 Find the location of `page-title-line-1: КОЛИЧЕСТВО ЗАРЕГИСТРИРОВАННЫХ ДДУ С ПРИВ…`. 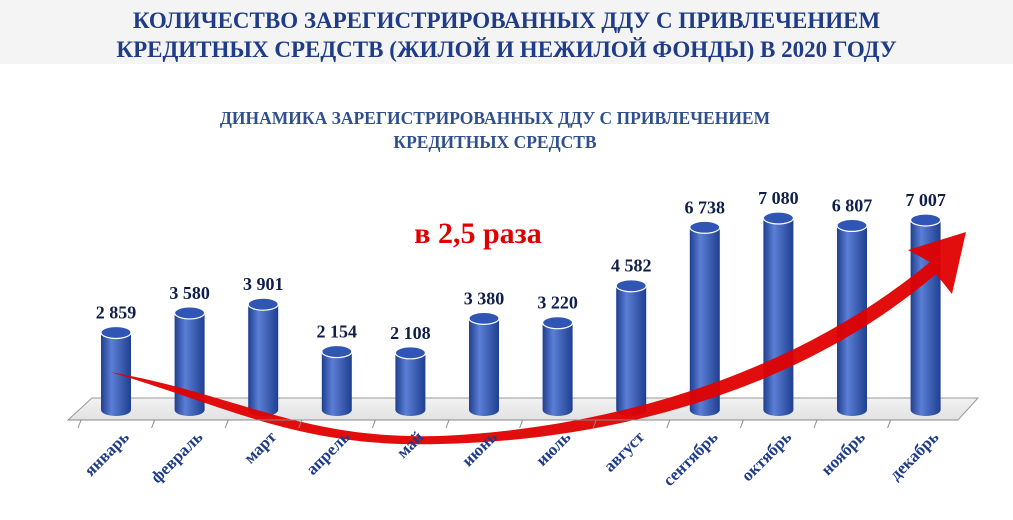

page-title-line-1: КОЛИЧЕСТВО ЗАРЕГИСТРИРОВАННЫХ ДДУ С ПРИВ… is located at coordinates (506, 20).